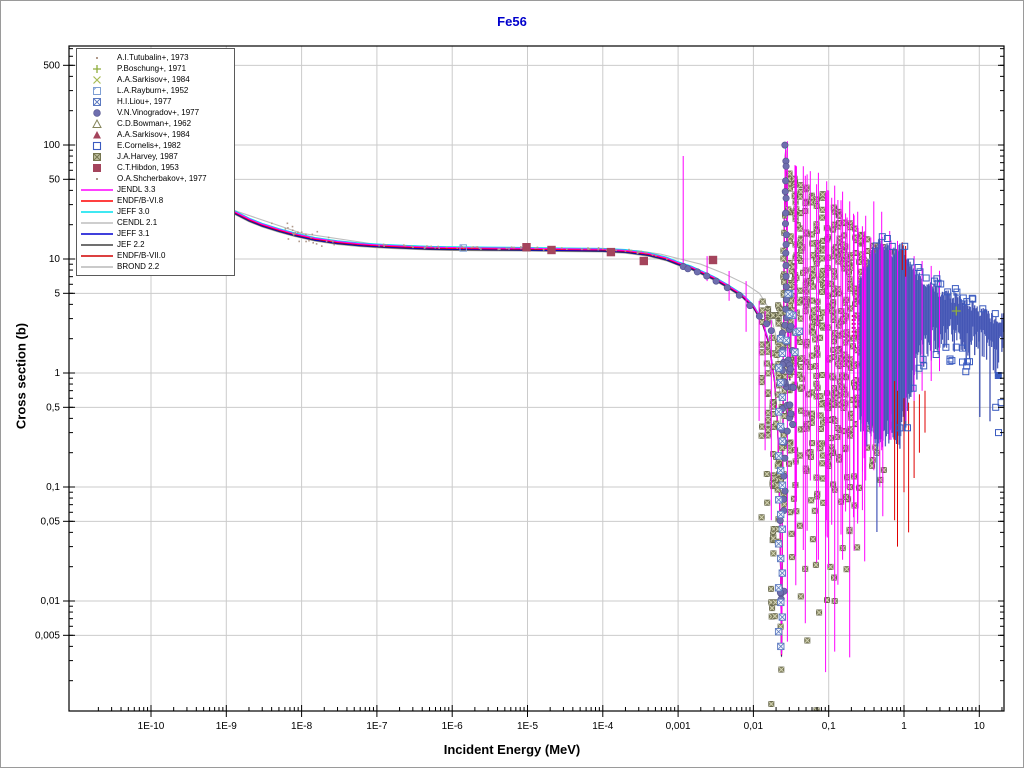 This screenshot has height=768, width=1024. What do you see at coordinates (131, 244) in the screenshot?
I see `legend-label: JEF 2.2` at bounding box center [131, 244].